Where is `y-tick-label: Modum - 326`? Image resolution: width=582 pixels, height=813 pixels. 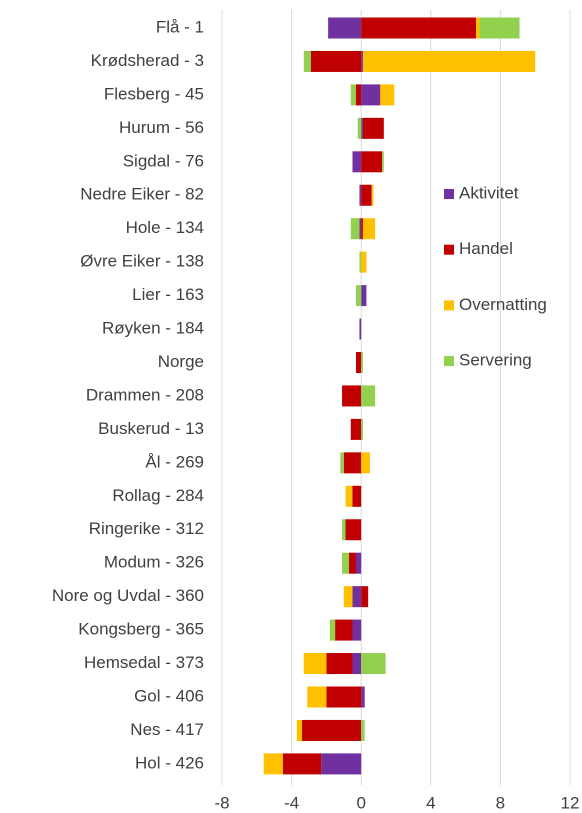 y-tick-label: Modum - 326 is located at coordinates (154, 562).